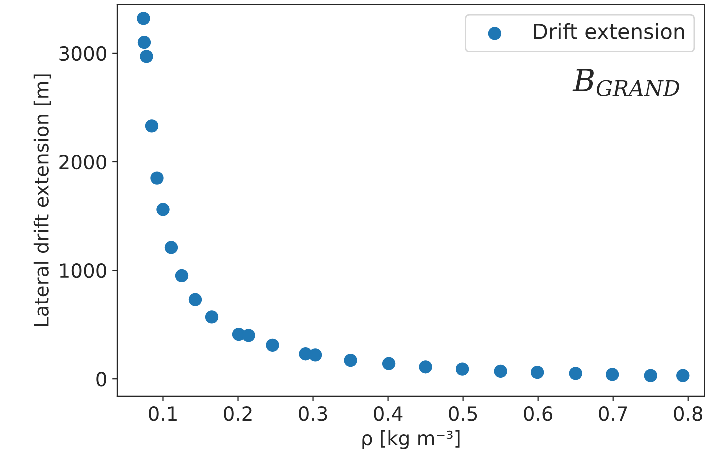 Image resolution: width=712 pixels, height=461 pixels. I want to click on y-tick-label: 1000, so click(83, 271).